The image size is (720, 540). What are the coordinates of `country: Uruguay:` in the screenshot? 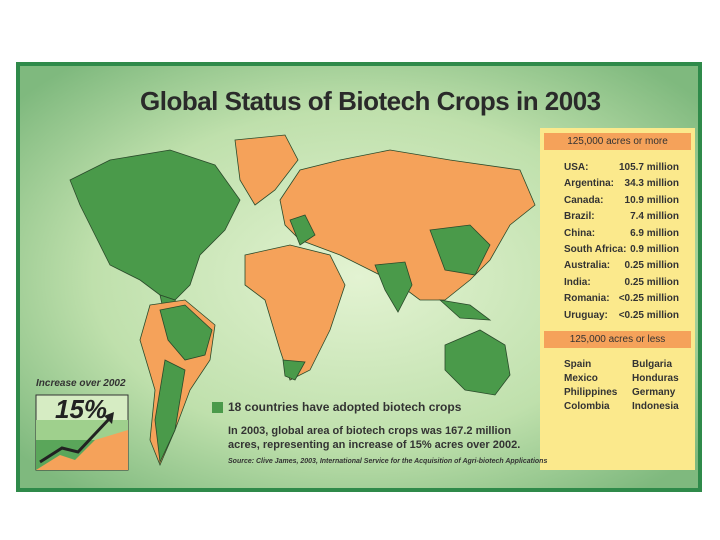 It's located at (586, 315).